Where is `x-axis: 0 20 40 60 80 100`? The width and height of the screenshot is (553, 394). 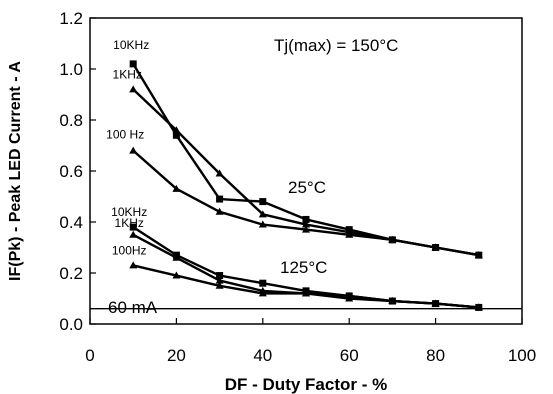
x-axis: 0 20 40 60 80 100 is located at coordinates (310, 341).